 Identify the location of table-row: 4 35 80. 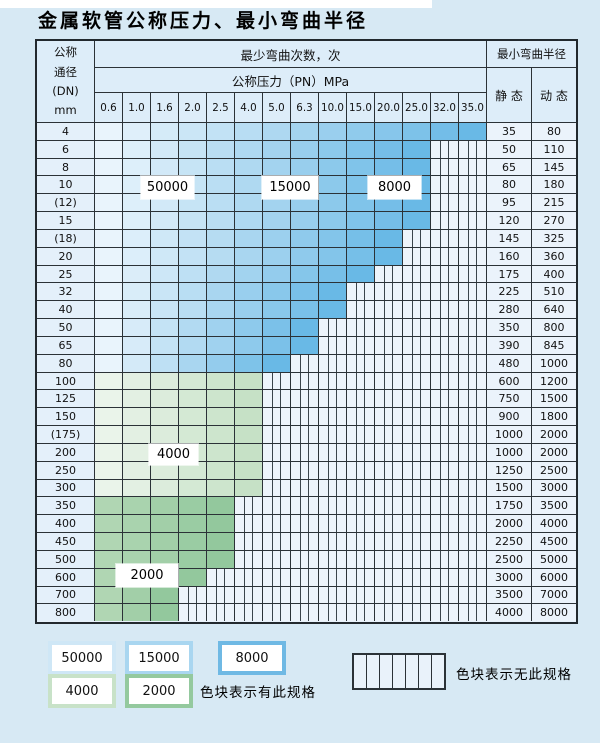
(306, 131).